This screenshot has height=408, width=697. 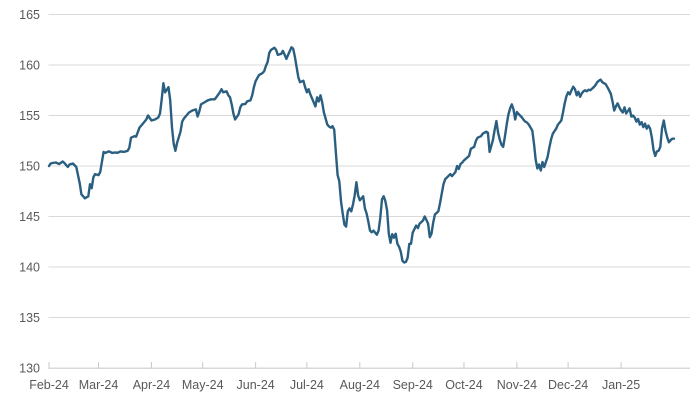 What do you see at coordinates (29, 217) in the screenshot?
I see `y-axis-tick-label: 145` at bounding box center [29, 217].